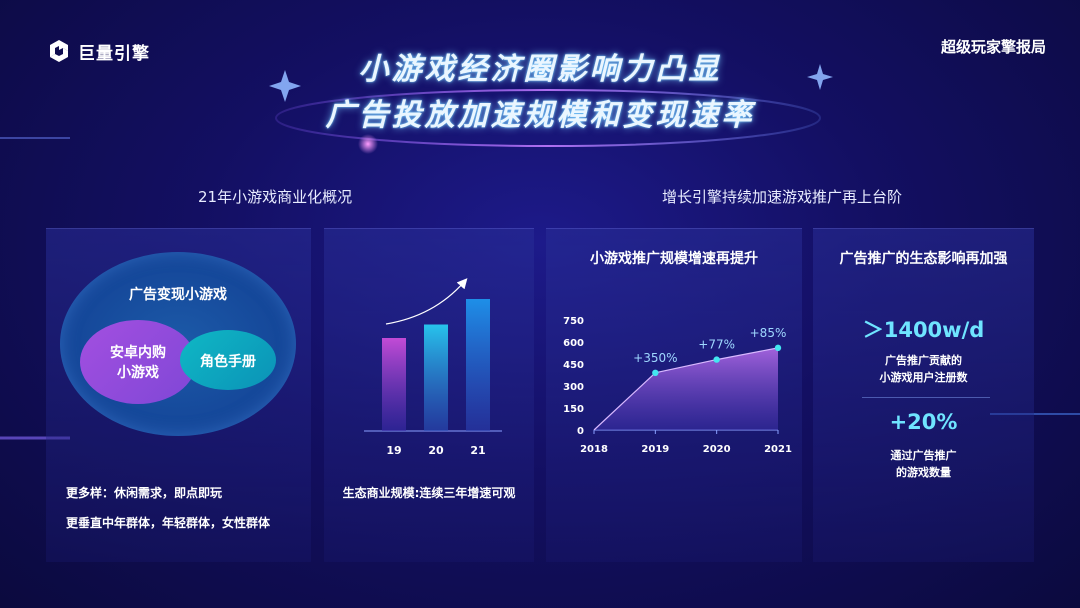  Describe the element at coordinates (926, 397) in the screenshot. I see `stat-divider` at that location.